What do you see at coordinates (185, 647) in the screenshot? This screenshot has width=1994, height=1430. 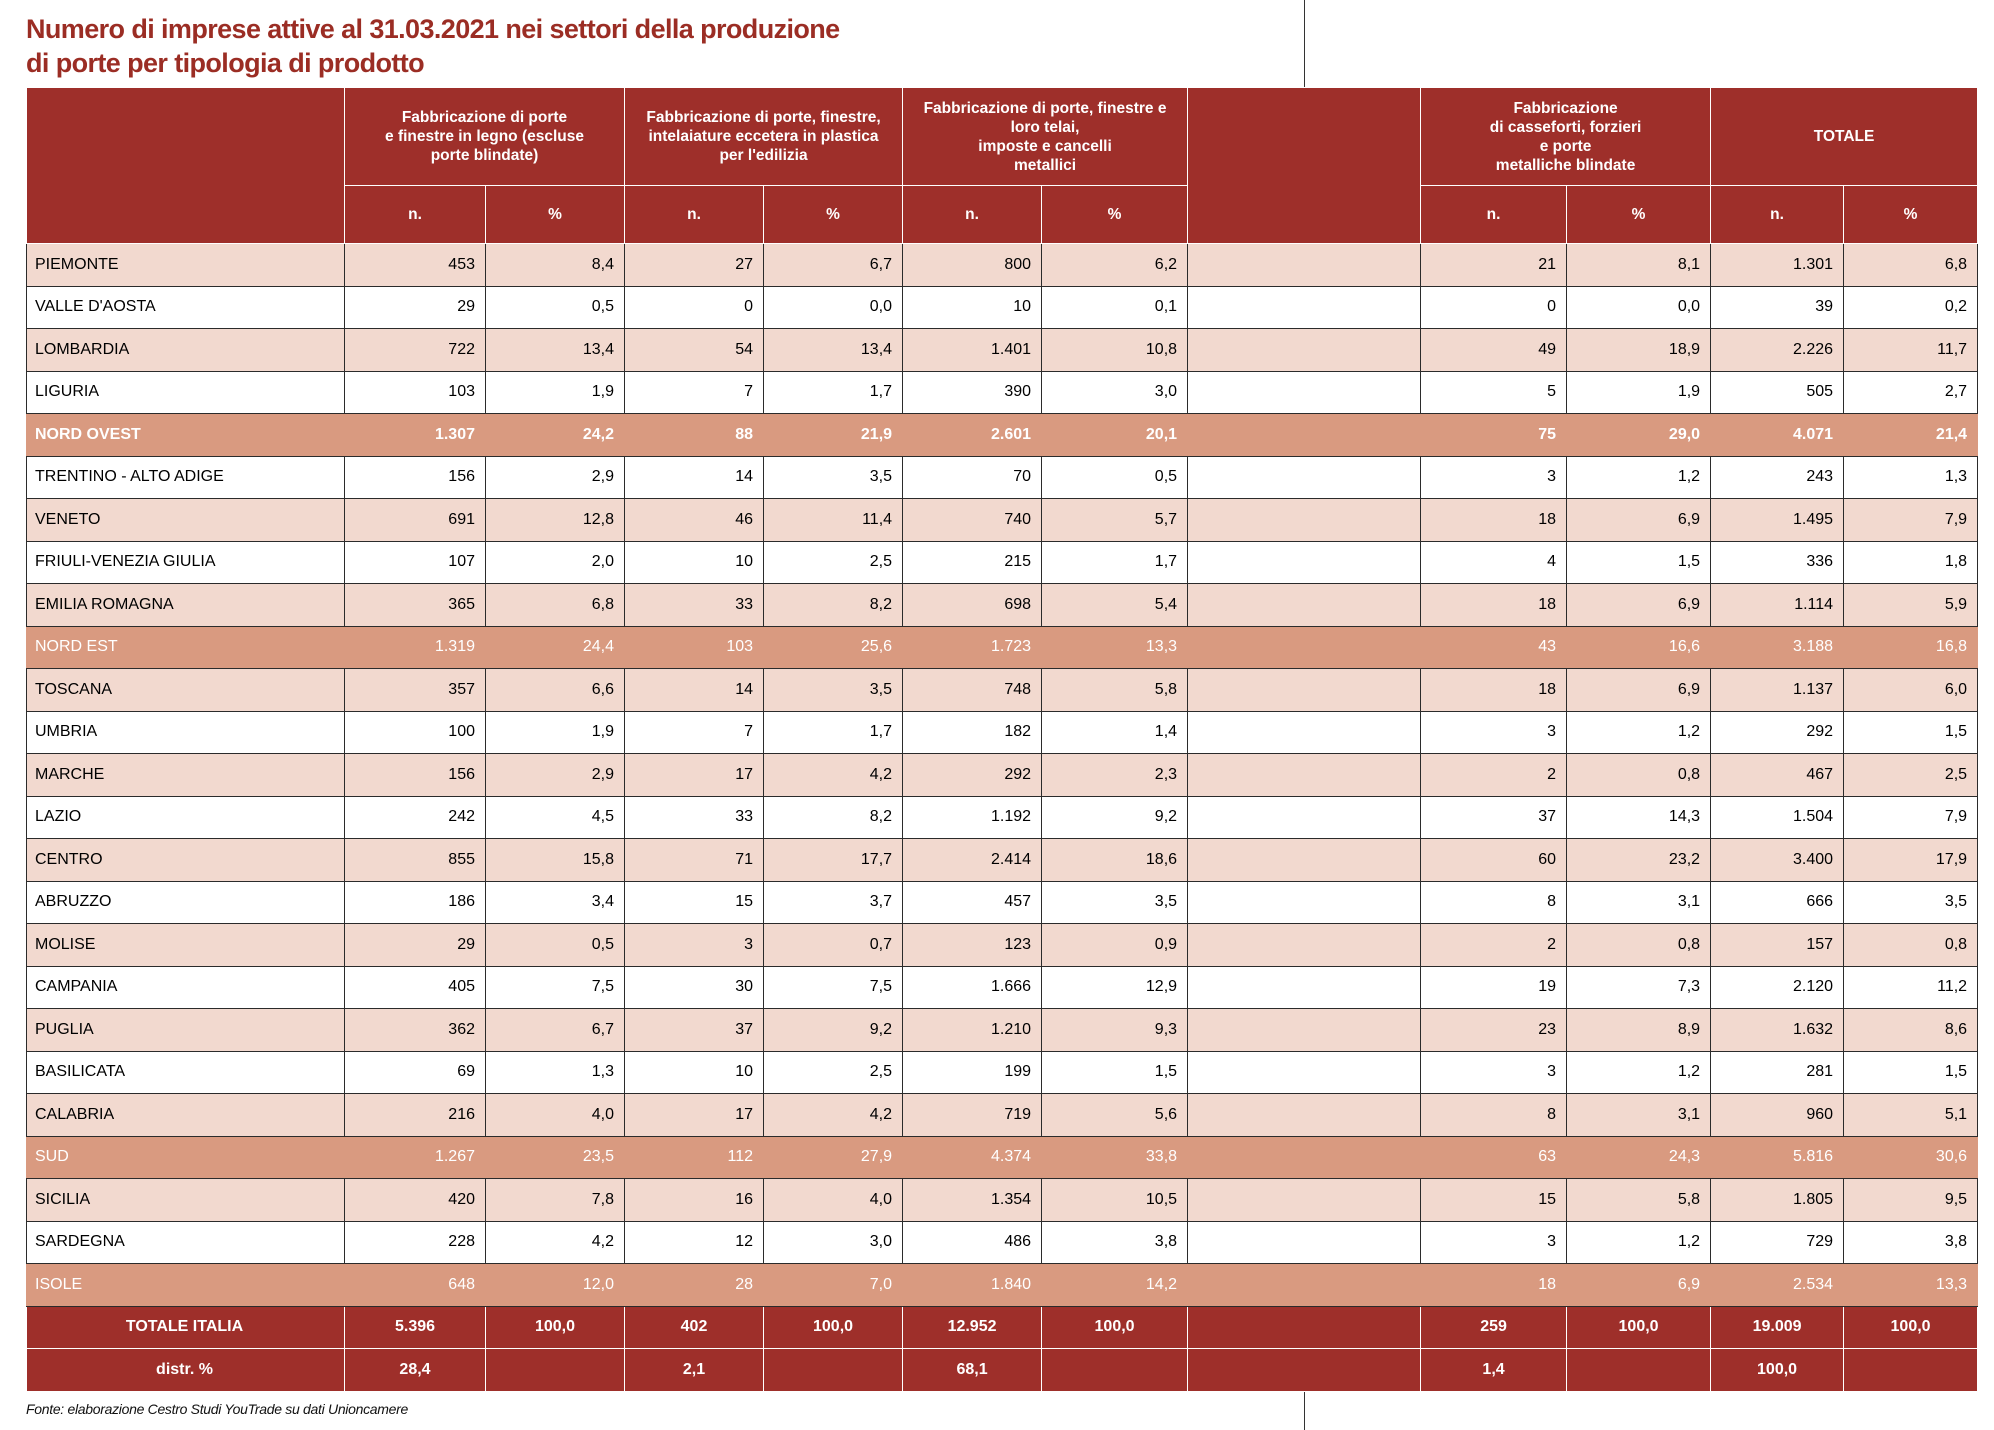 I see `row-label: NORD EST` at bounding box center [185, 647].